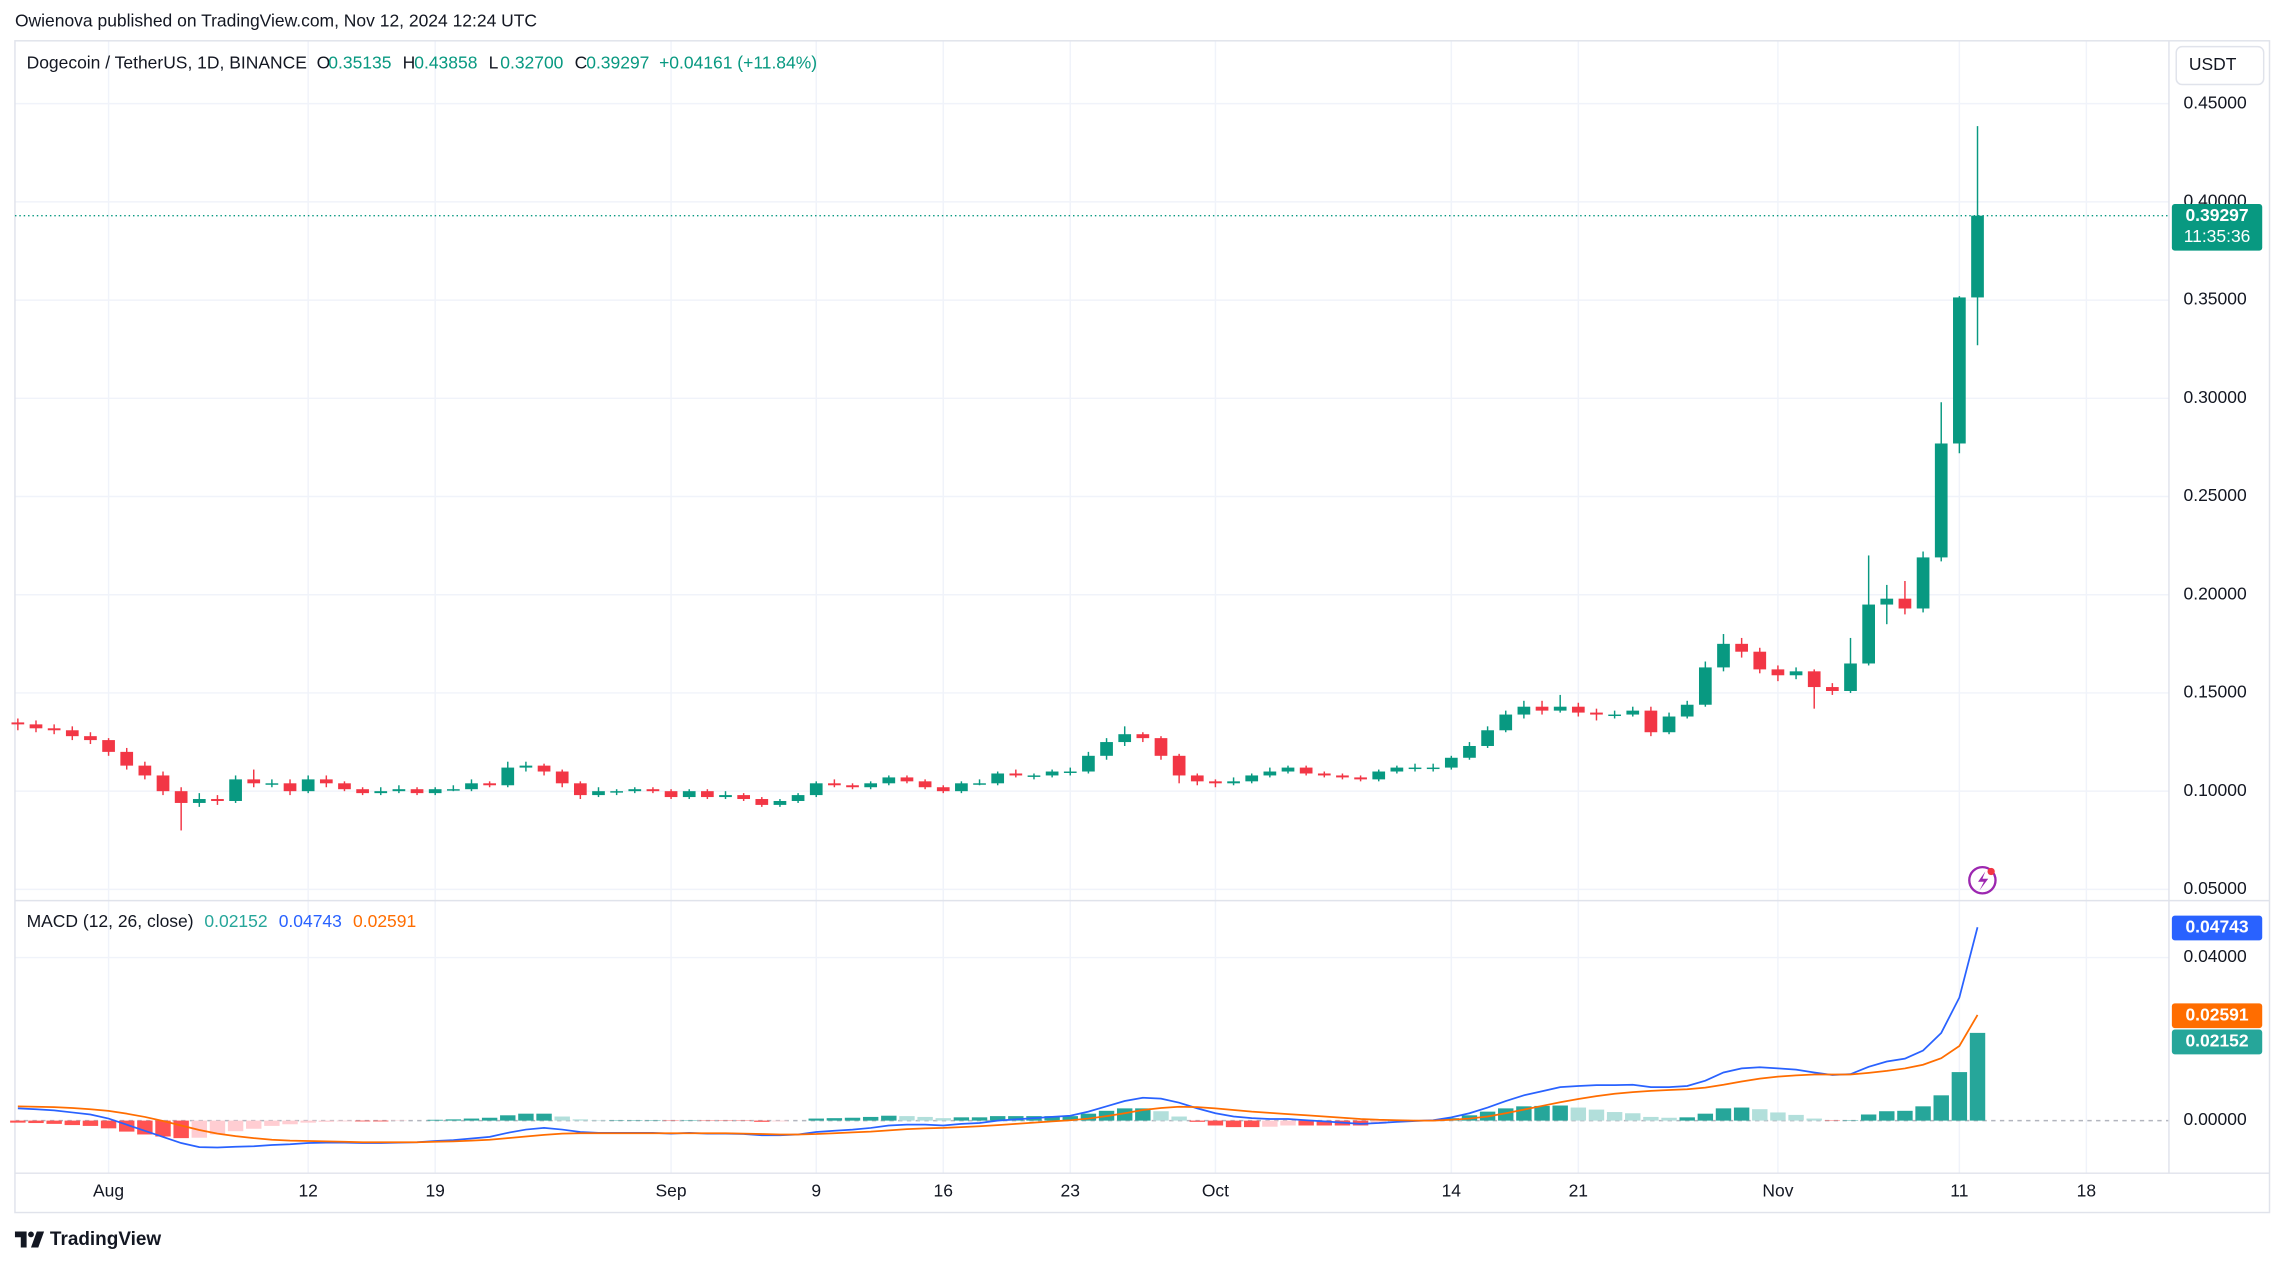  I want to click on last-price-box, so click(2217, 227).